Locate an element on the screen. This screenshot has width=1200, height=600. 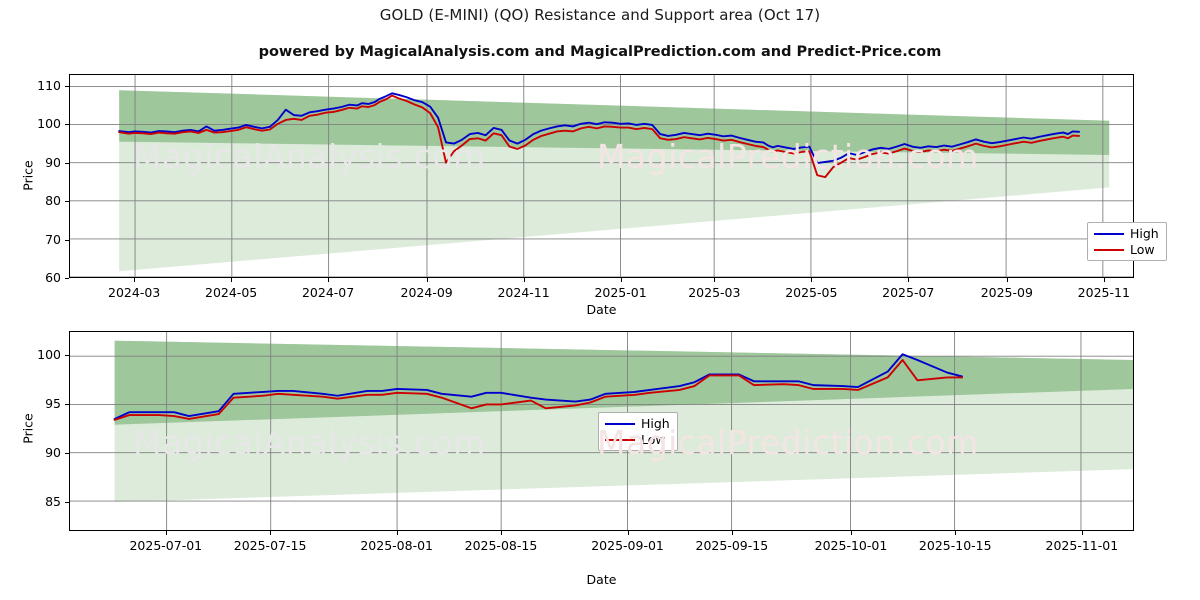
band-support-resistance-core is located at coordinates (623, 382).